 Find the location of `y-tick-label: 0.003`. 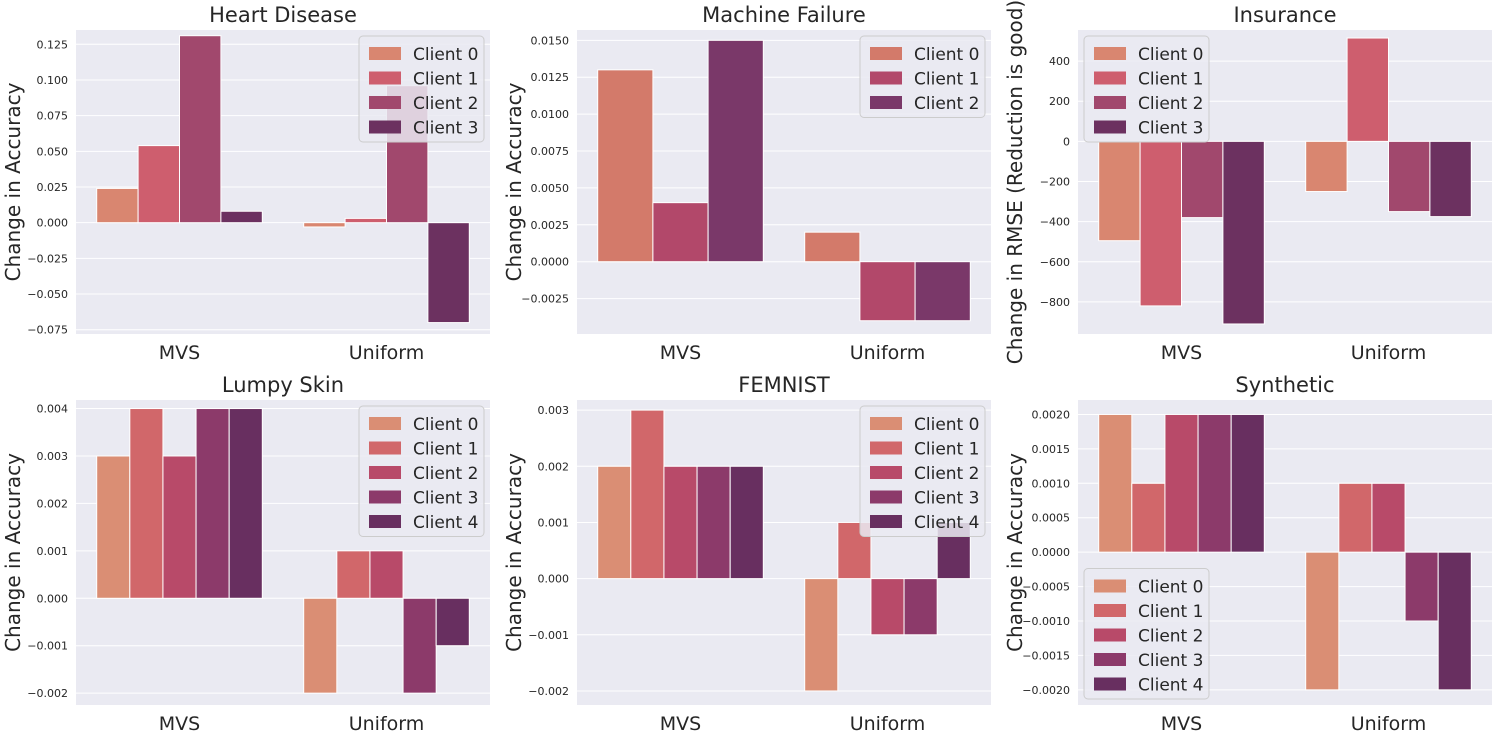

y-tick-label: 0.003 is located at coordinates (554, 410).